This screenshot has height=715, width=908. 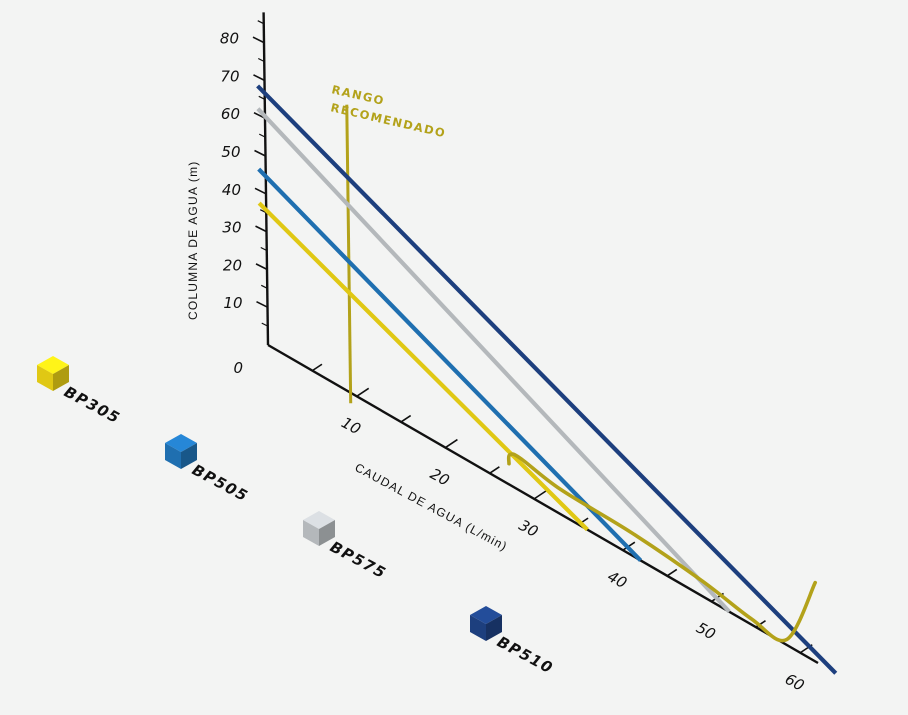 I want to click on efficiency-curve, so click(x=661, y=547).